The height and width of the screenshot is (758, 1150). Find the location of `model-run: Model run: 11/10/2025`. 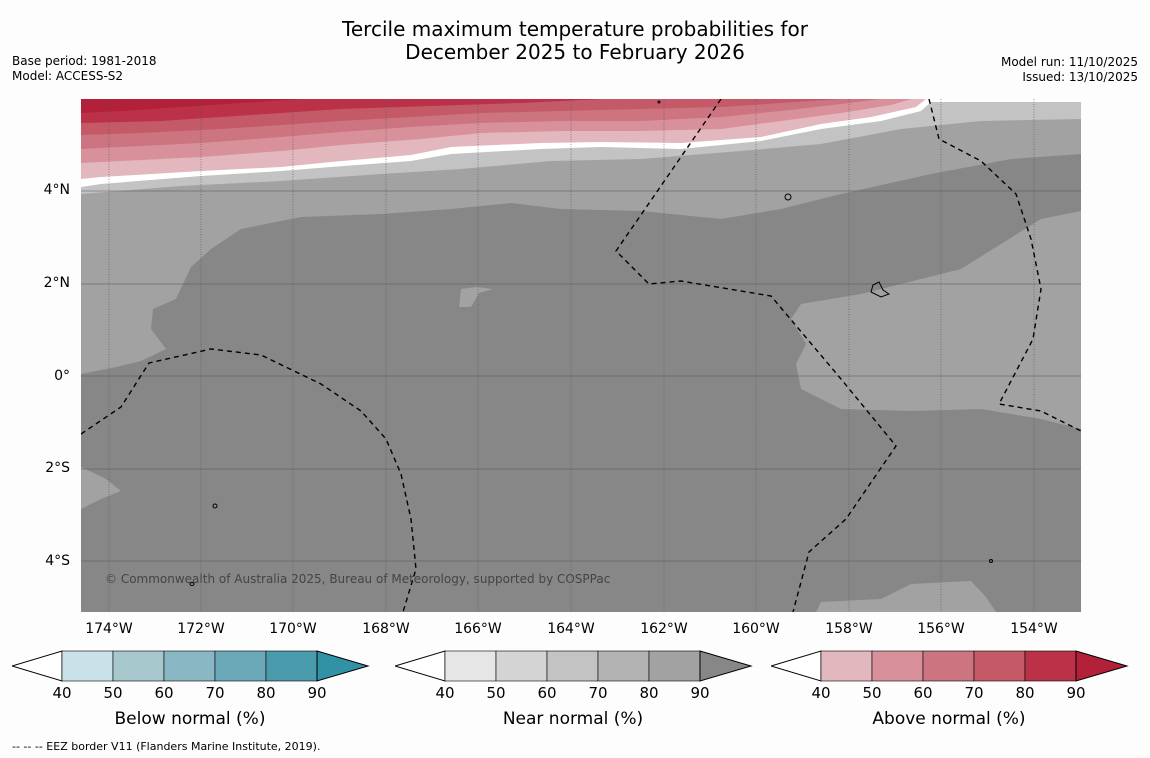

model-run: Model run: 11/10/2025 is located at coordinates (1069, 62).